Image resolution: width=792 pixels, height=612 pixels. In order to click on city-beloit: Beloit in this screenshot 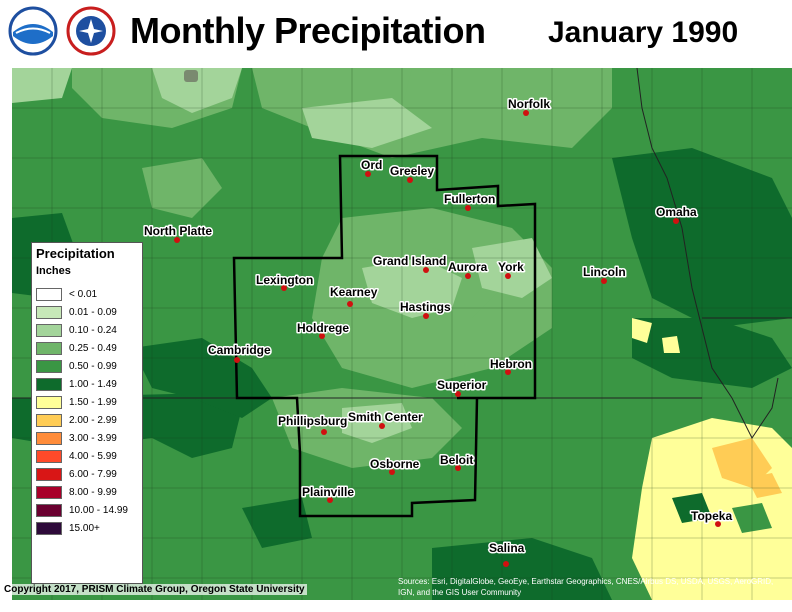, I will do `click(457, 461)`.